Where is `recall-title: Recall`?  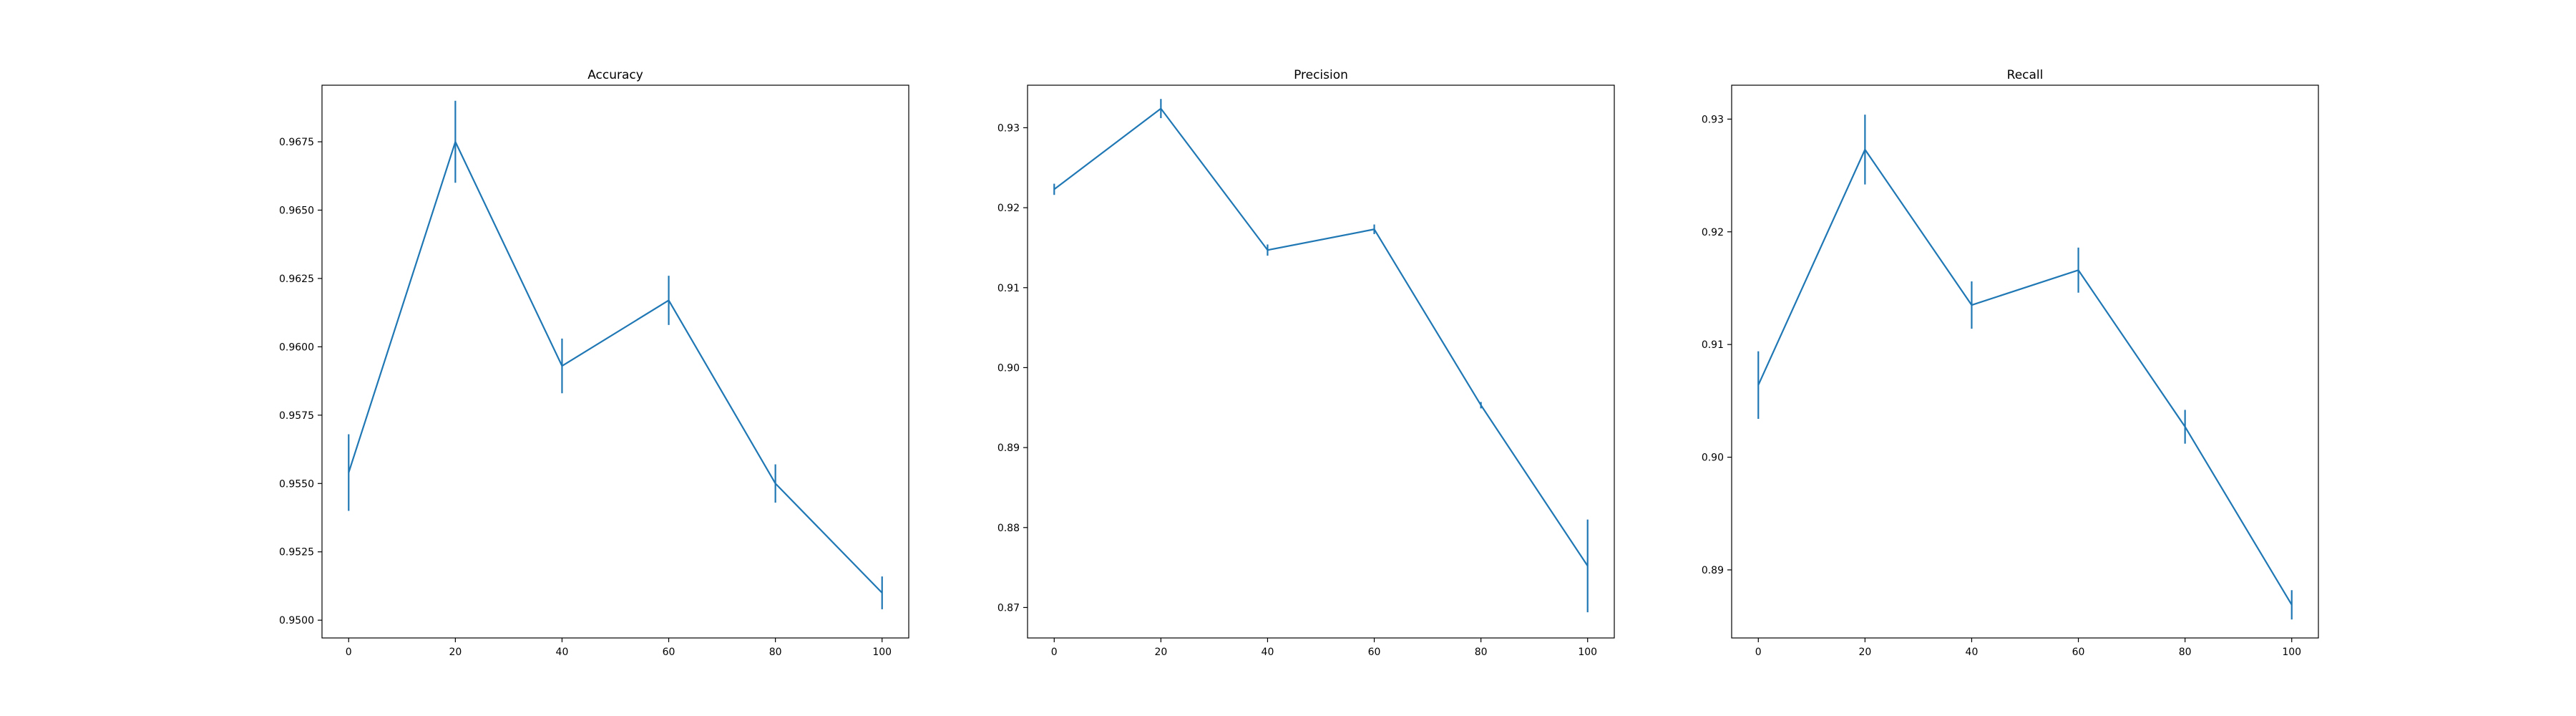
recall-title: Recall is located at coordinates (2025, 75).